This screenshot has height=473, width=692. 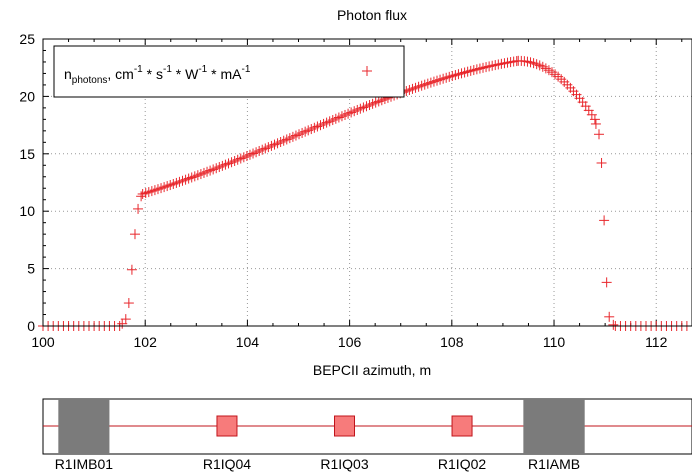 I want to click on y-tick-label: 5, so click(x=31, y=269).